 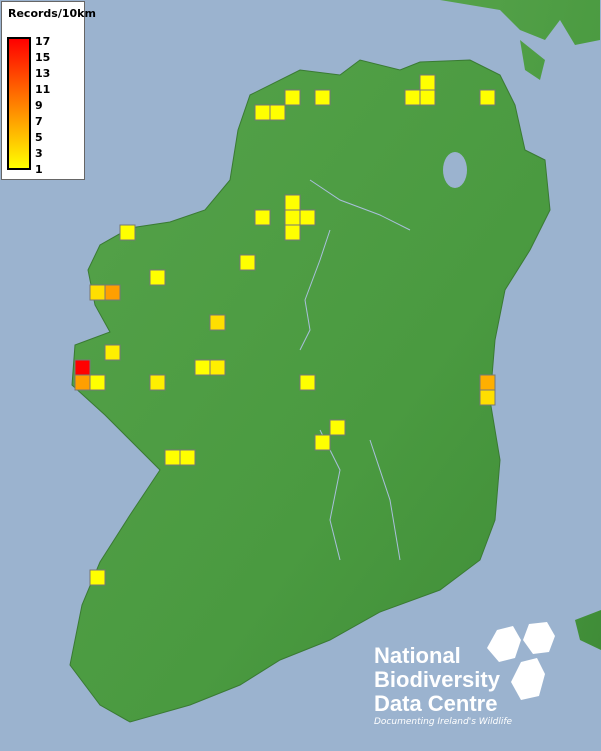 What do you see at coordinates (39, 169) in the screenshot?
I see `legend-tick: 1` at bounding box center [39, 169].